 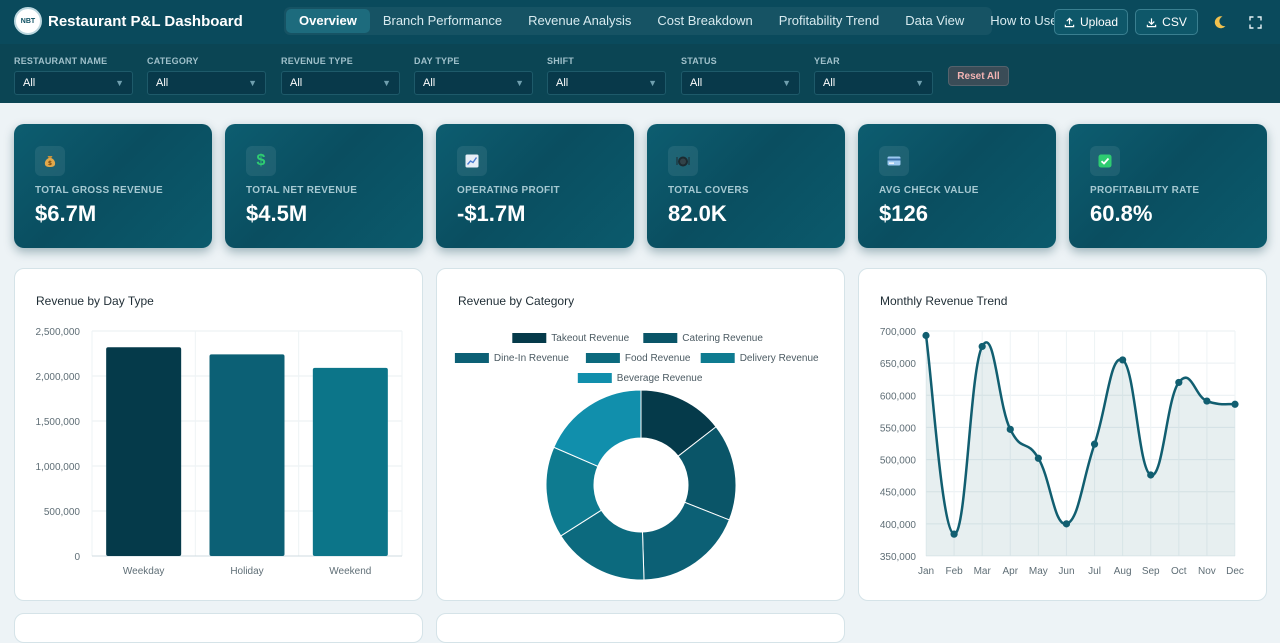 I want to click on reset-all-button: Reset All, so click(x=978, y=76).